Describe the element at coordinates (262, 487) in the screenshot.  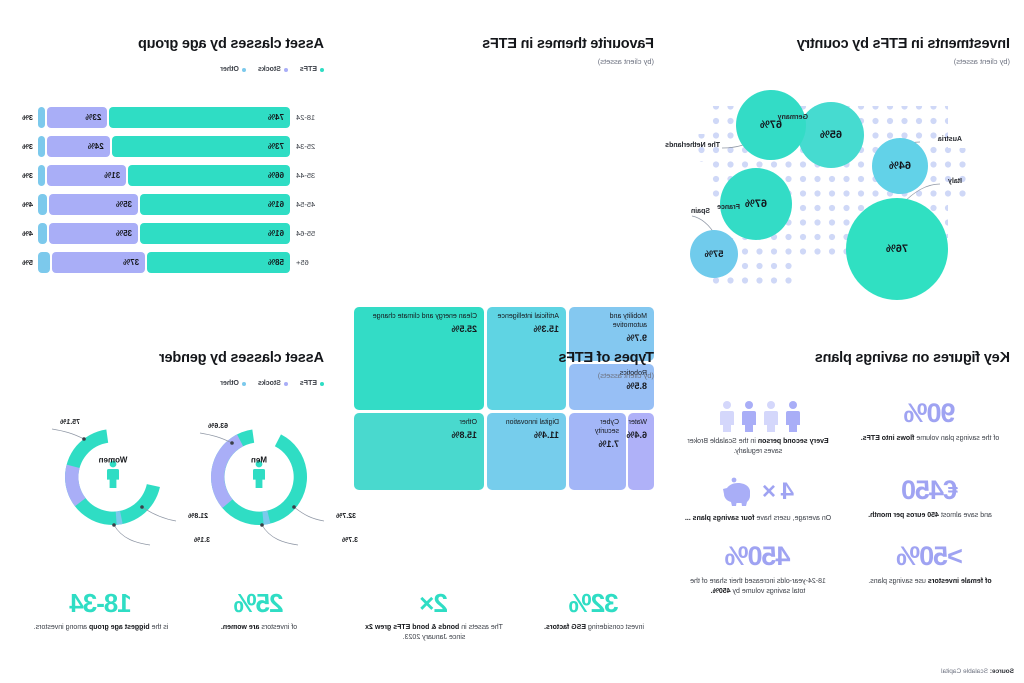
I see `donut-men-shape` at that location.